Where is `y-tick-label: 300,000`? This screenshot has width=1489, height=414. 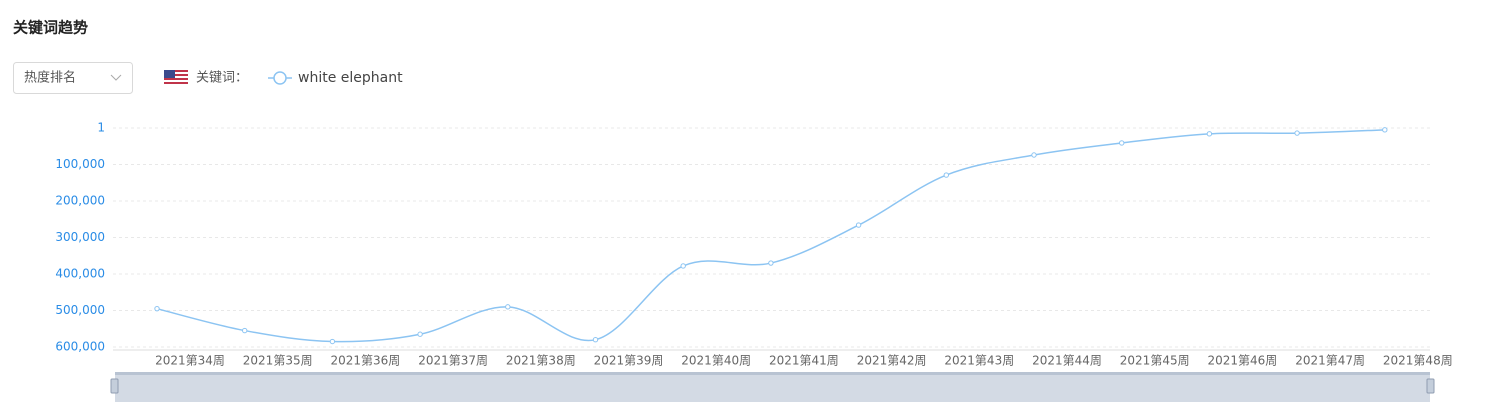
y-tick-label: 300,000 is located at coordinates (80, 237).